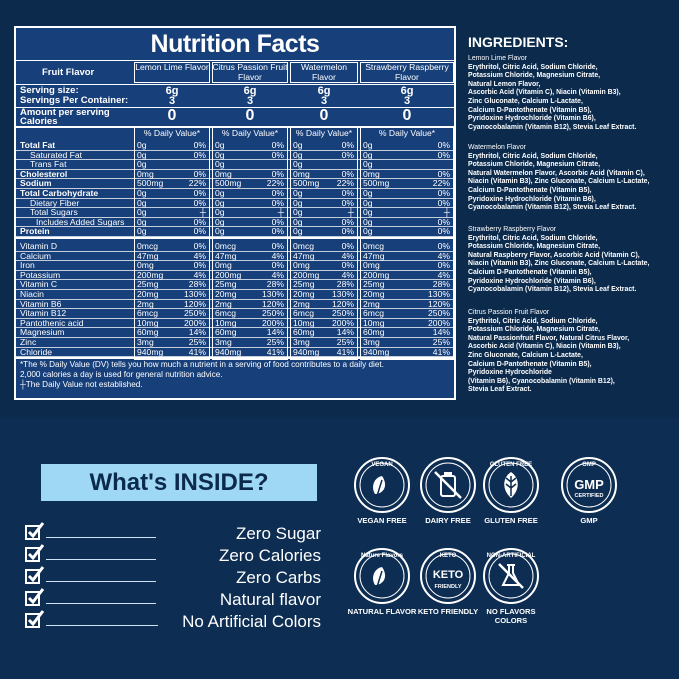  What do you see at coordinates (448, 485) in the screenshot?
I see `milk-bottle-crossed-icon` at bounding box center [448, 485].